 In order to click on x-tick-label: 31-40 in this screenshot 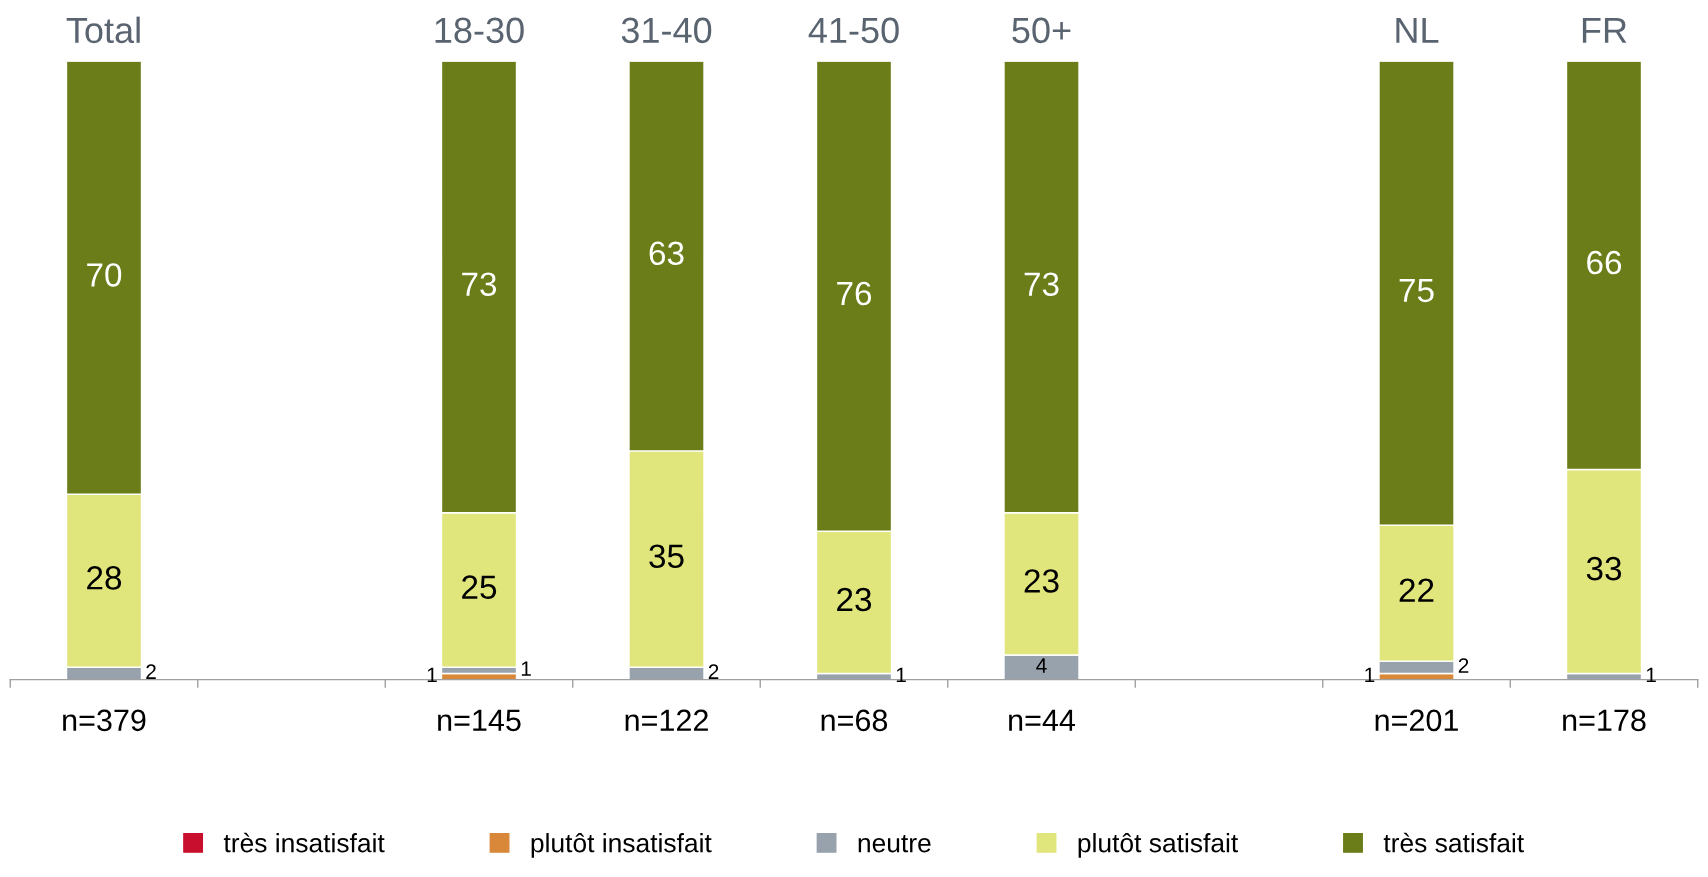, I will do `click(666, 30)`.